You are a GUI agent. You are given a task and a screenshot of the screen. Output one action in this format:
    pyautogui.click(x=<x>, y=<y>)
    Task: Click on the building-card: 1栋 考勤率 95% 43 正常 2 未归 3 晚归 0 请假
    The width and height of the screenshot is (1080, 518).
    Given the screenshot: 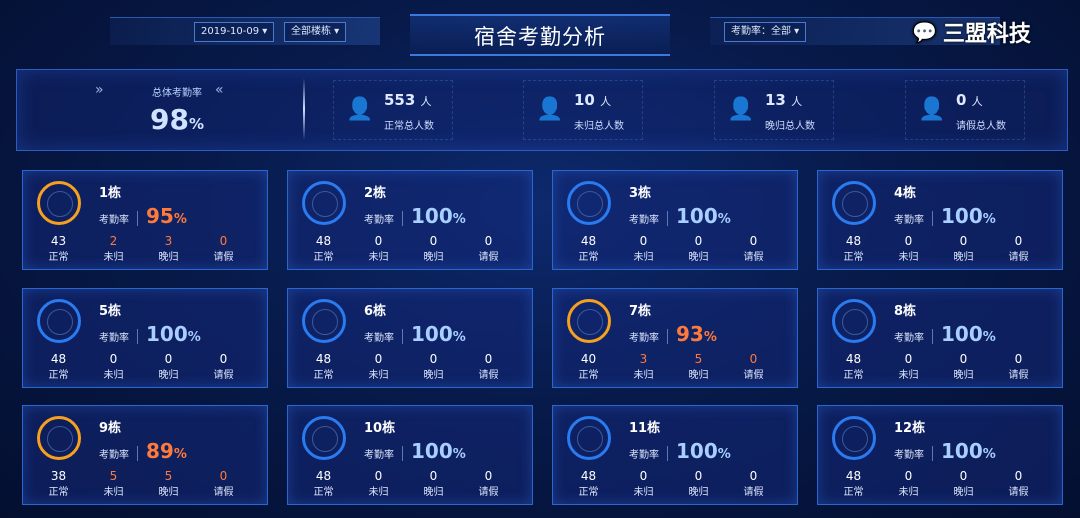 What is the action you would take?
    pyautogui.click(x=145, y=220)
    